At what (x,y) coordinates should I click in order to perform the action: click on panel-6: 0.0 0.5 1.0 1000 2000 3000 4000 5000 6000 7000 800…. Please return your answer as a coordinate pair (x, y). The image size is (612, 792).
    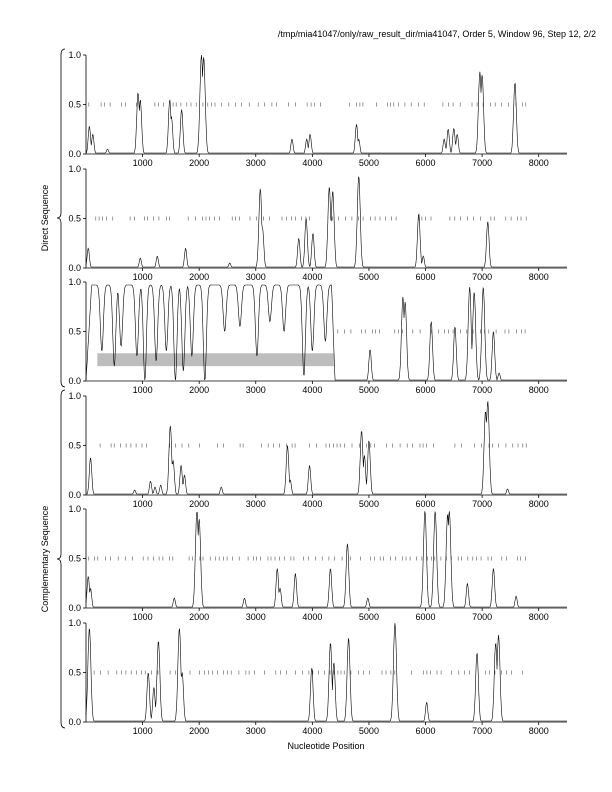
    Looking at the image, I should click on (317, 677).